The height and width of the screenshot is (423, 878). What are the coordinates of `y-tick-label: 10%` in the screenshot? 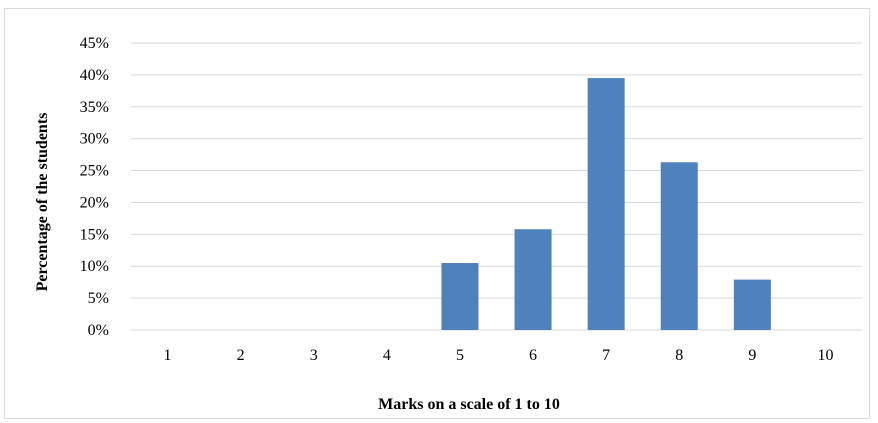 It's located at (94, 266).